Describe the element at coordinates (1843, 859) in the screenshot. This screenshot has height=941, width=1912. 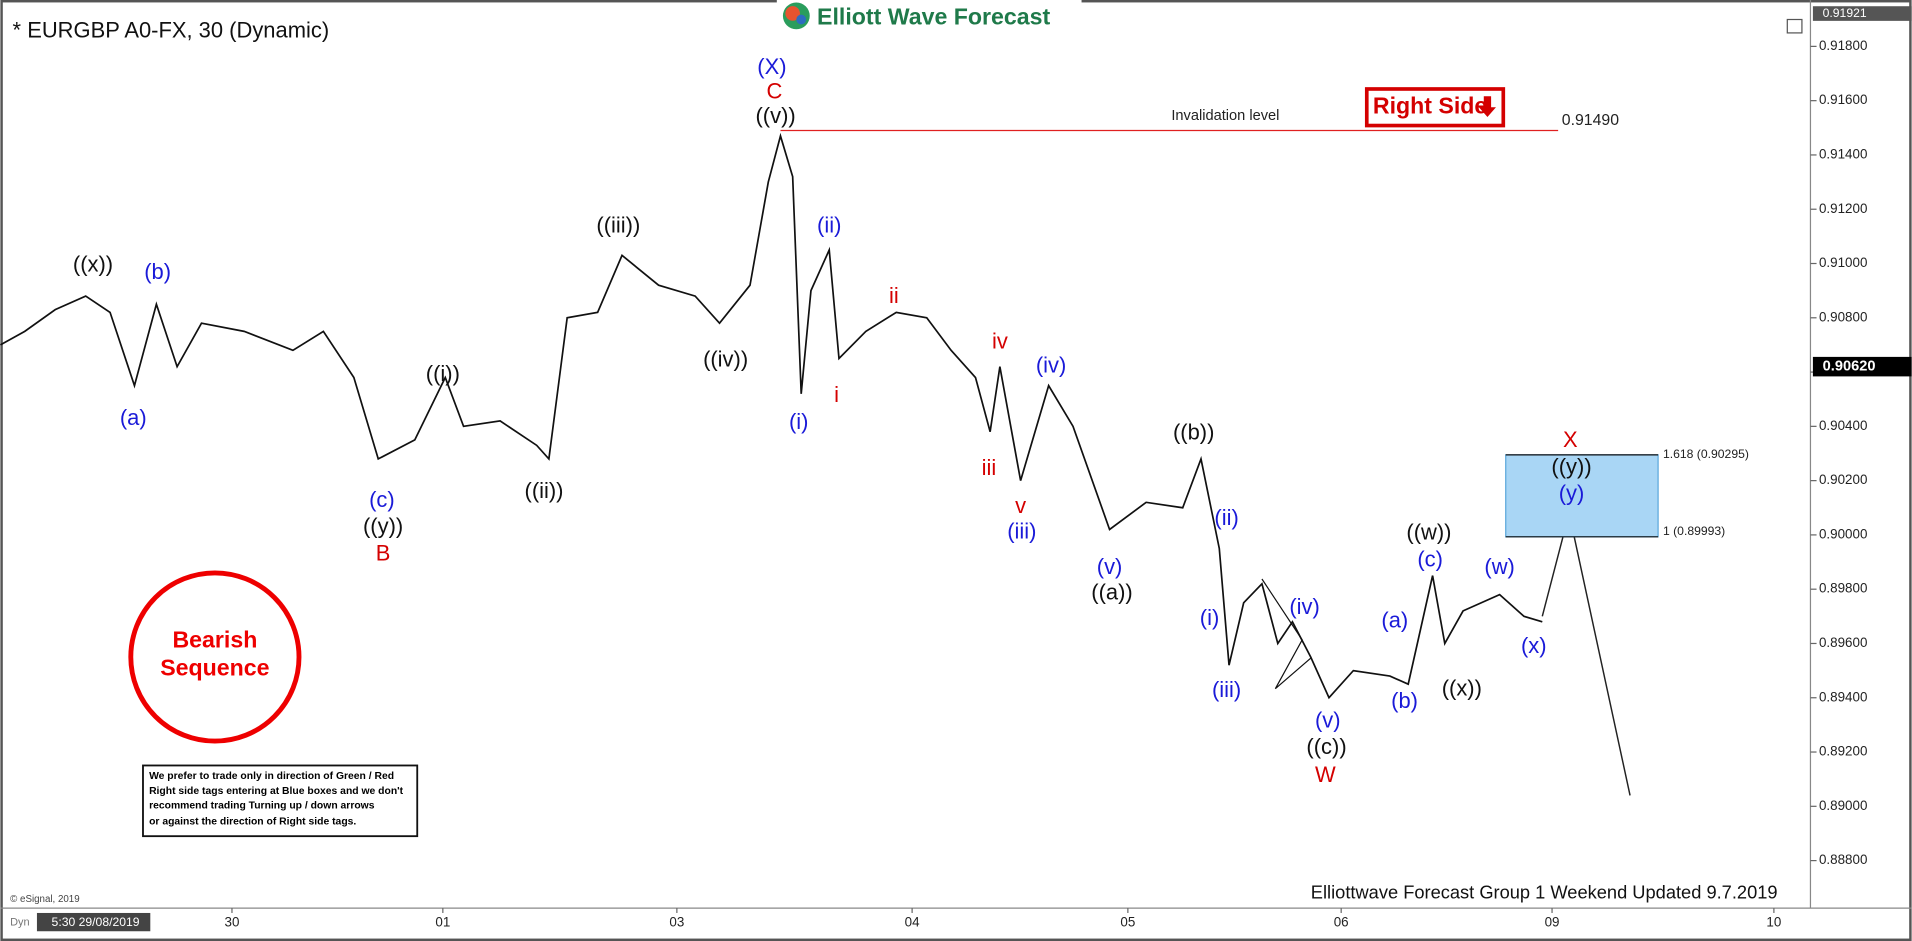
I see `y-tick-label: 0.88800` at that location.